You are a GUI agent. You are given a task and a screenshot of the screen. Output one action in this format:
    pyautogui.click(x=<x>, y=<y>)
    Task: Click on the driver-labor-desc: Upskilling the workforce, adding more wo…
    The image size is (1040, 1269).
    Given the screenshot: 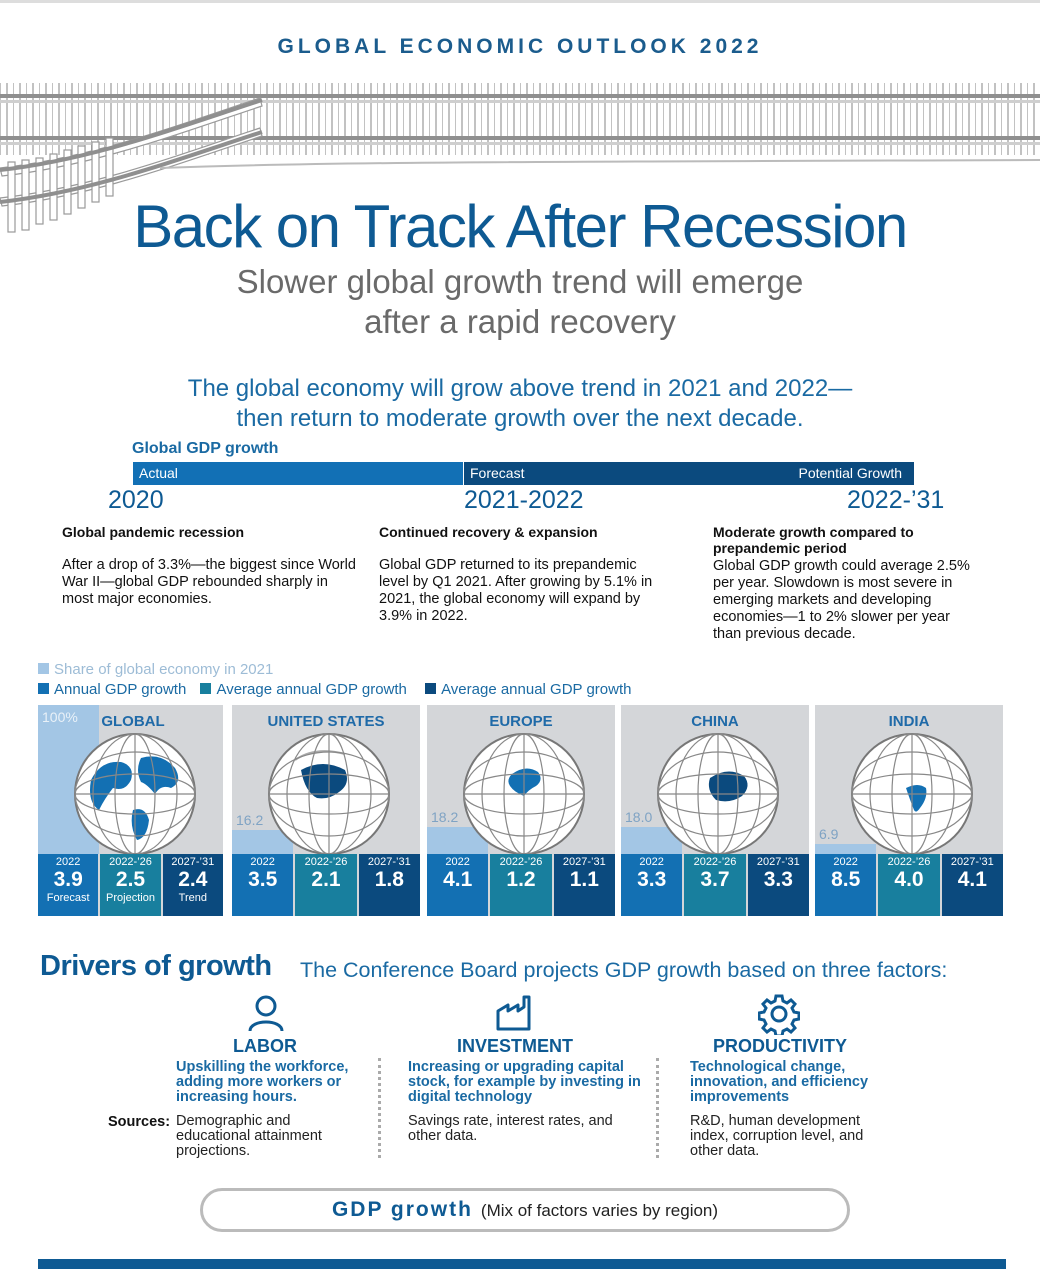 What is the action you would take?
    pyautogui.click(x=262, y=1082)
    